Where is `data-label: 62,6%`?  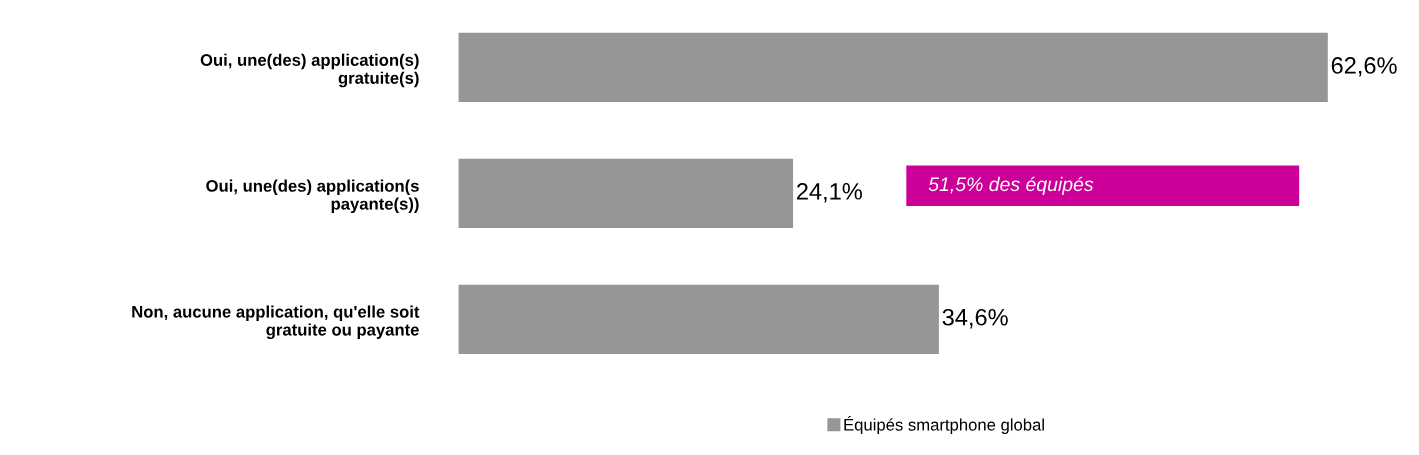
data-label: 62,6% is located at coordinates (1364, 67).